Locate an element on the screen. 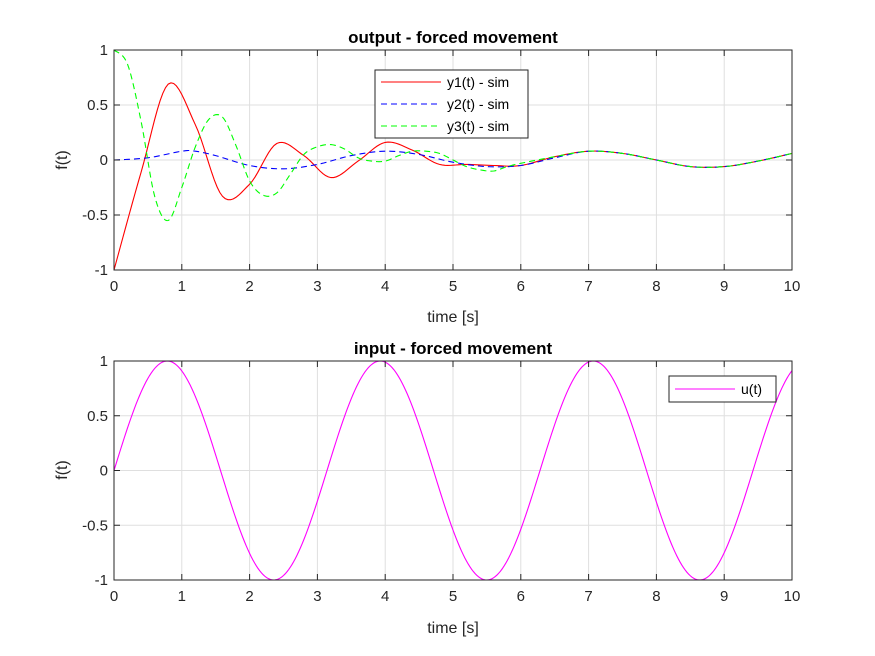 This screenshot has height=656, width=875. output-x-tick-label: 7 is located at coordinates (588, 286).